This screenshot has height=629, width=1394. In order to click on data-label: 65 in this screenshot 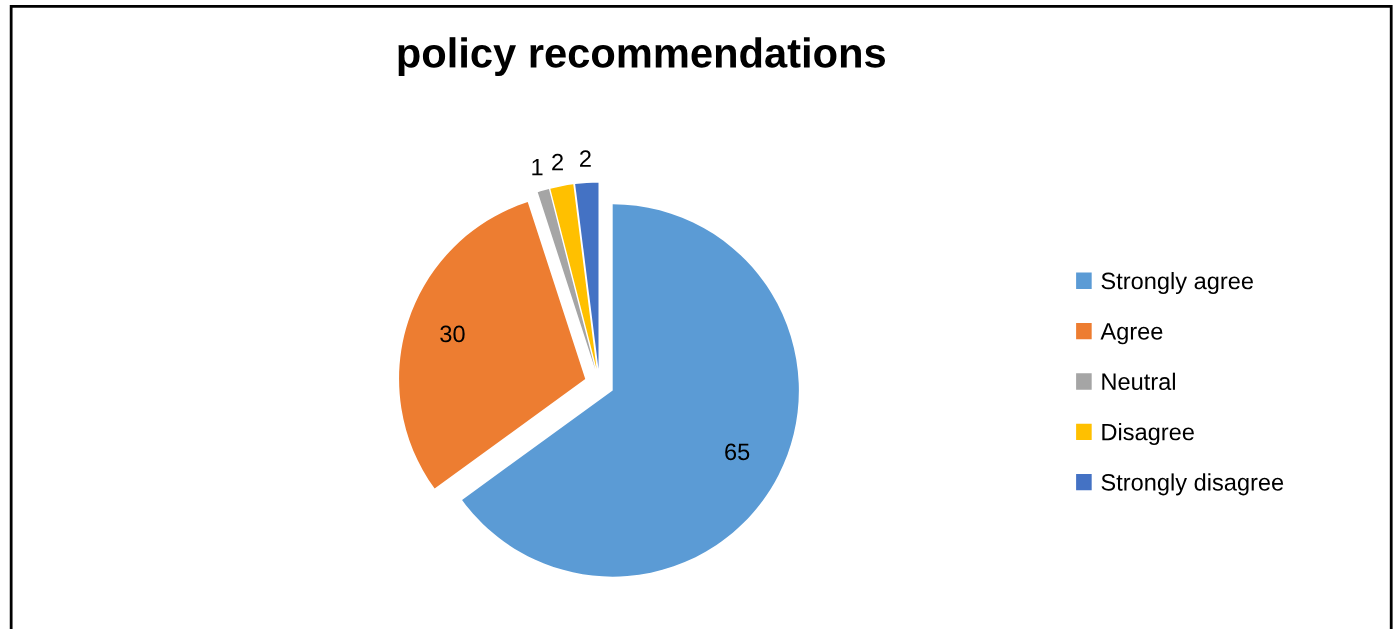, I will do `click(737, 452)`.